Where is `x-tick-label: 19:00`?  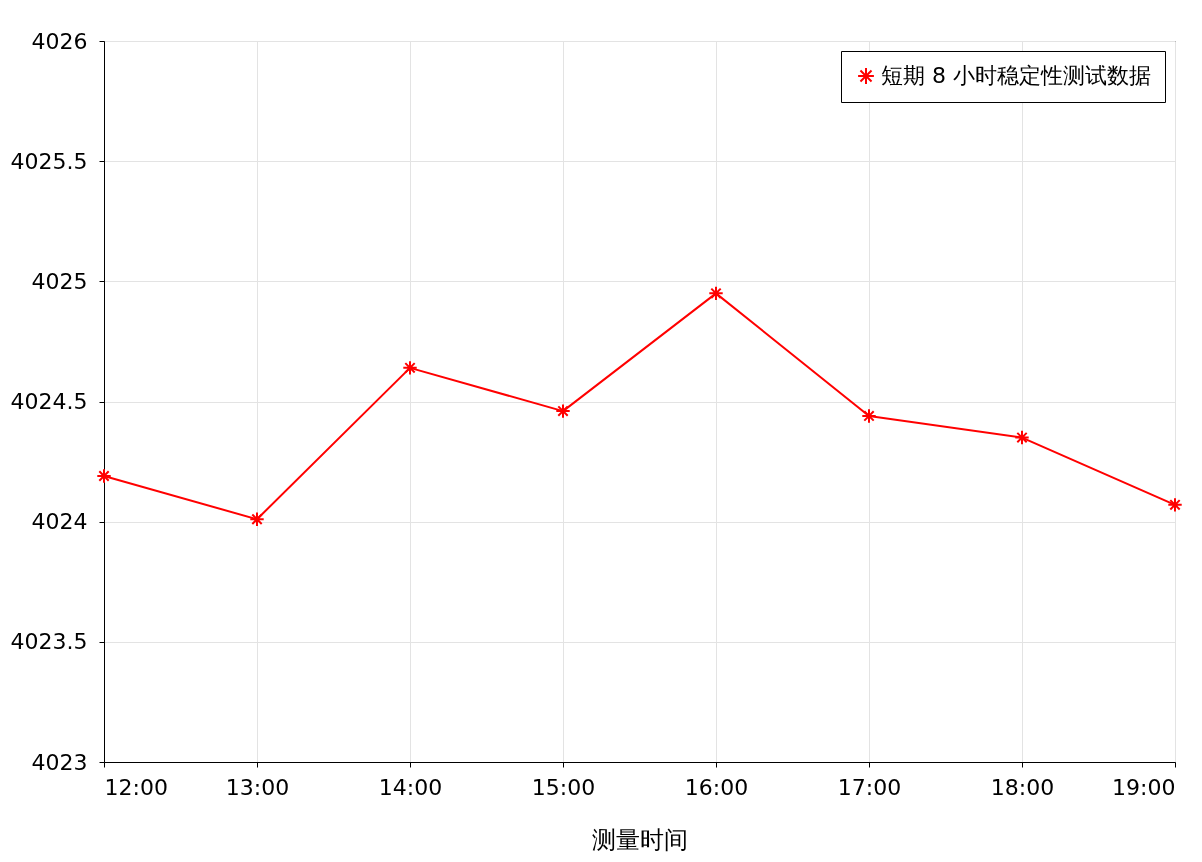
x-tick-label: 19:00 is located at coordinates (1144, 787).